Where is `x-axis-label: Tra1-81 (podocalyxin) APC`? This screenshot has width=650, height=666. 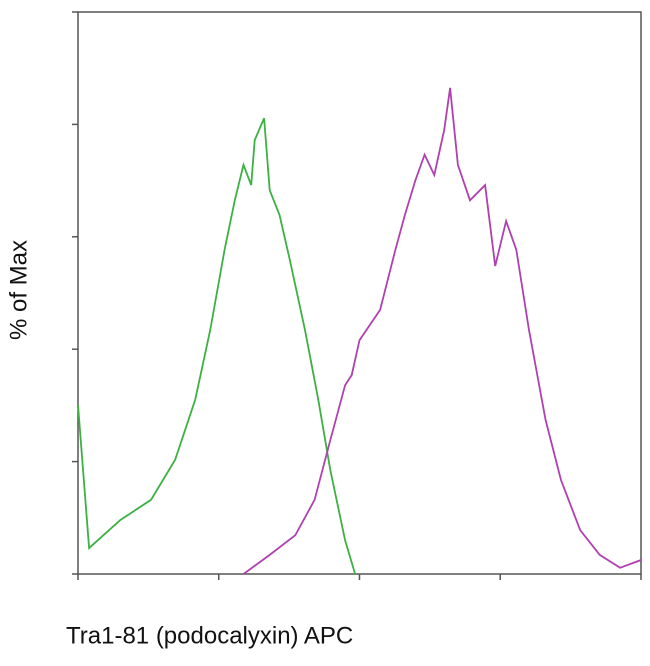 x-axis-label: Tra1-81 (podocalyxin) APC is located at coordinates (209, 635).